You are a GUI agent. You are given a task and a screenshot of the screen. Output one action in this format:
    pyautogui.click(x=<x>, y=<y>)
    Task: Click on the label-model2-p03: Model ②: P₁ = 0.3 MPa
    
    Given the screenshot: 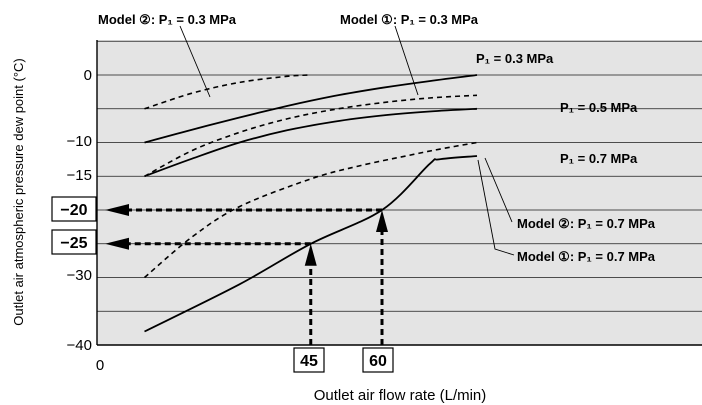 What is the action you would take?
    pyautogui.click(x=167, y=19)
    